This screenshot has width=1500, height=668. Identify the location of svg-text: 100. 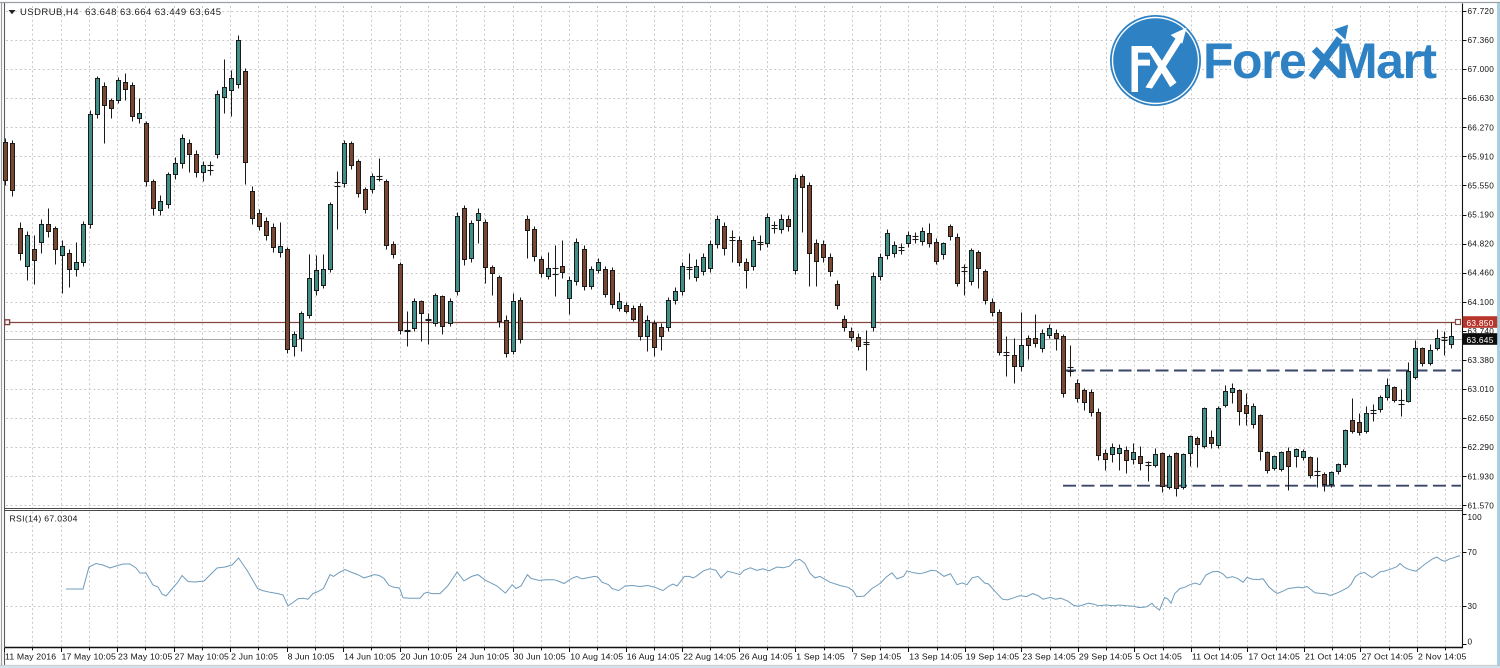
(1475, 517).